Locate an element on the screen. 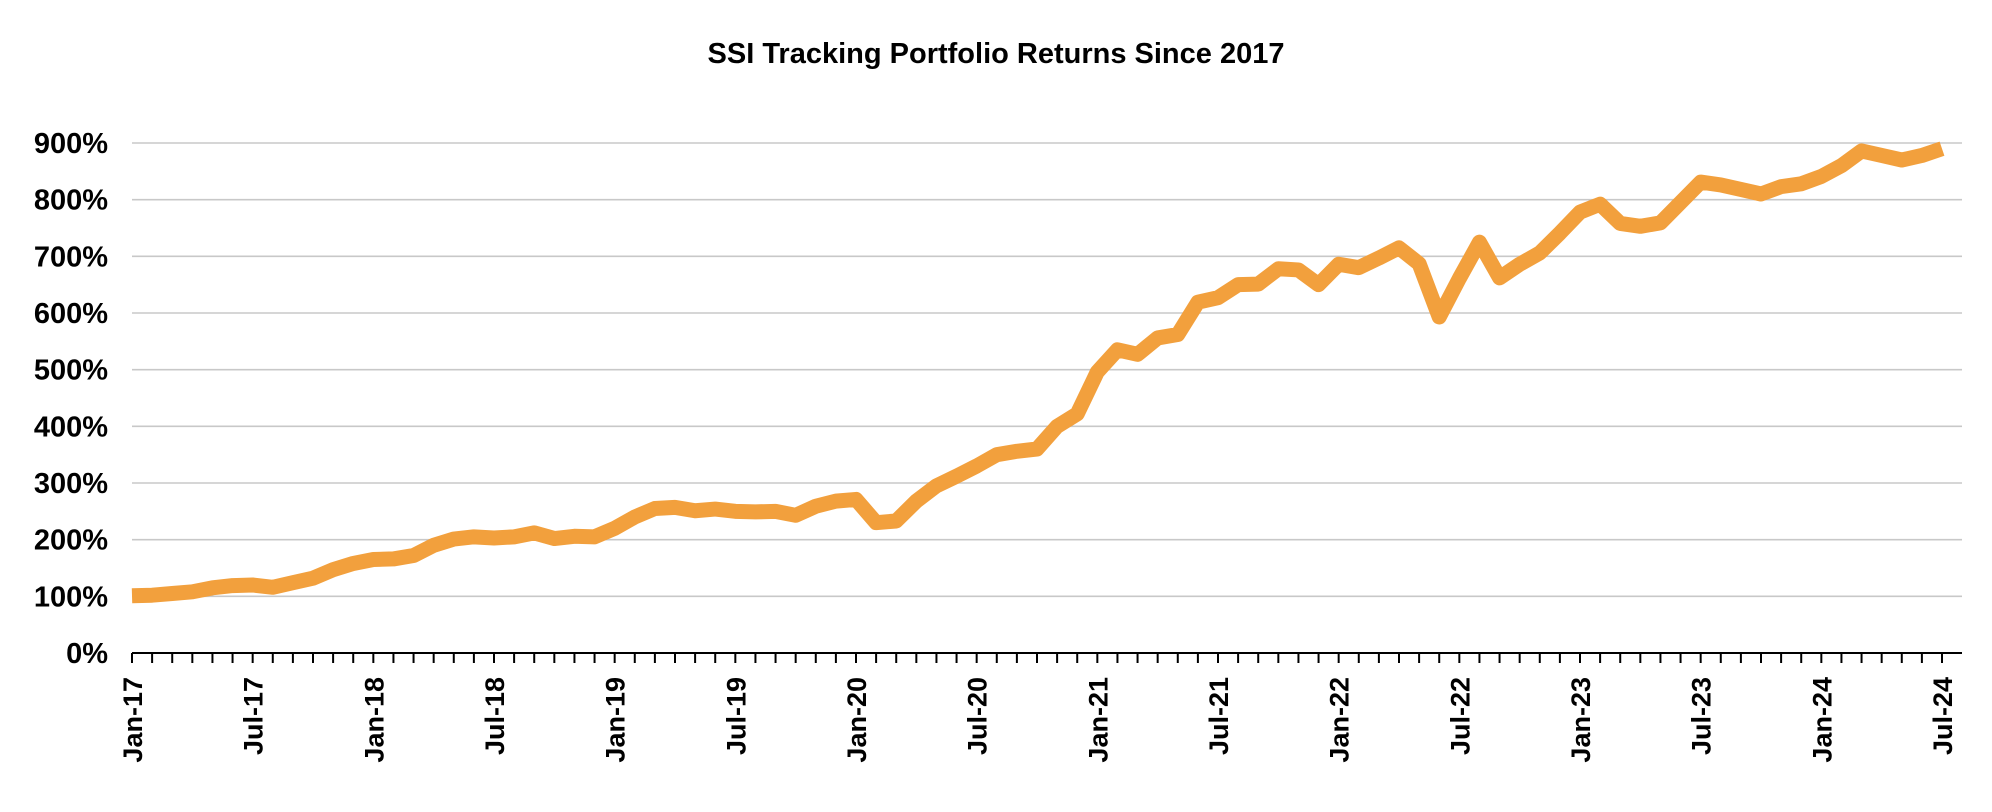 This screenshot has height=812, width=1992. x-tick-label: Jan-18 is located at coordinates (374, 720).